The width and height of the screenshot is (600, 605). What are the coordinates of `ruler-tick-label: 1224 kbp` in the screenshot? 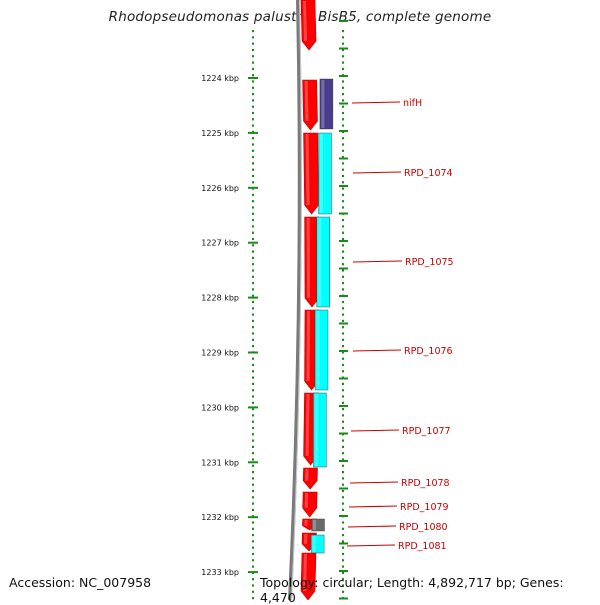 It's located at (220, 78).